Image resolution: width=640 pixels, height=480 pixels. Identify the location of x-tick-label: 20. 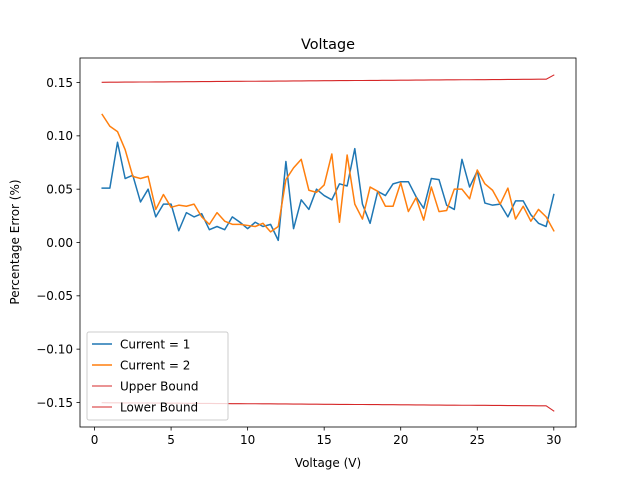
(400, 440).